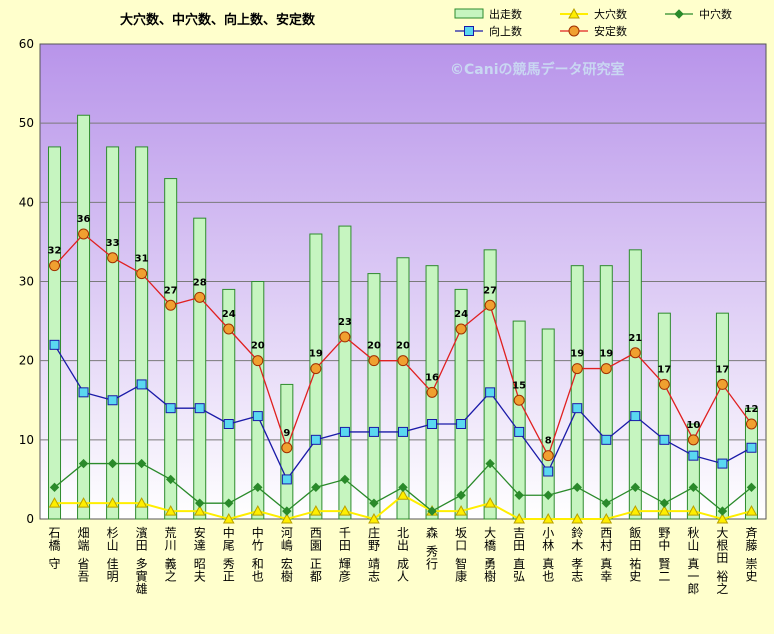 The width and height of the screenshot is (774, 634). I want to click on data-label-antei: 24, so click(229, 314).